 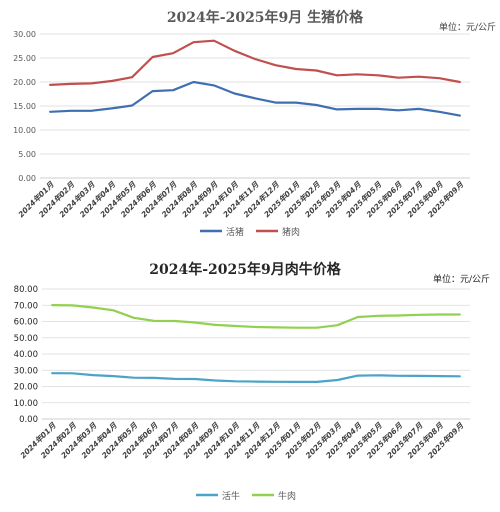 What do you see at coordinates (26, 323) in the screenshot?
I see `y-tick-label: 60.00` at bounding box center [26, 323].